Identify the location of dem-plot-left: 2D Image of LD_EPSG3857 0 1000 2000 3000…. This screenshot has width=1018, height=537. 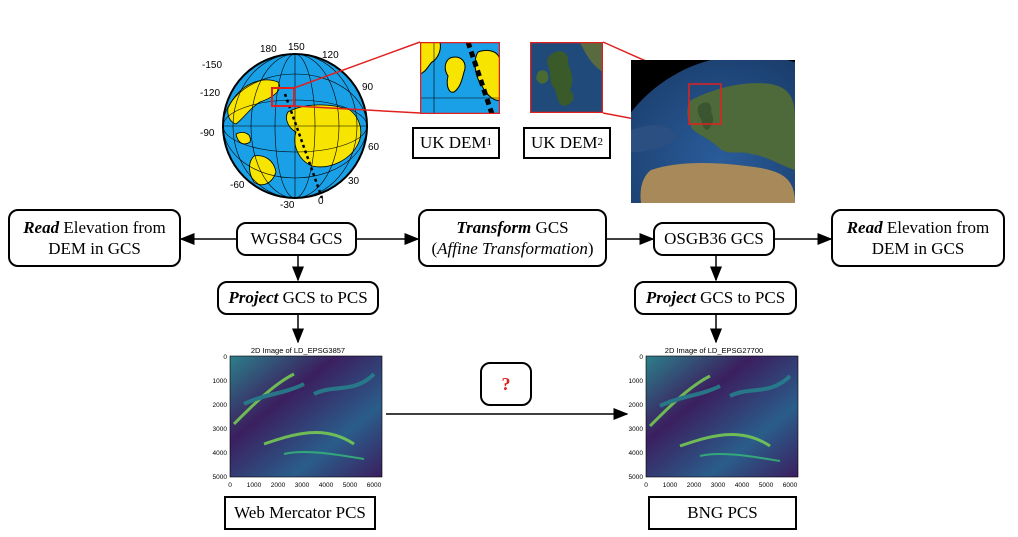
(298, 417).